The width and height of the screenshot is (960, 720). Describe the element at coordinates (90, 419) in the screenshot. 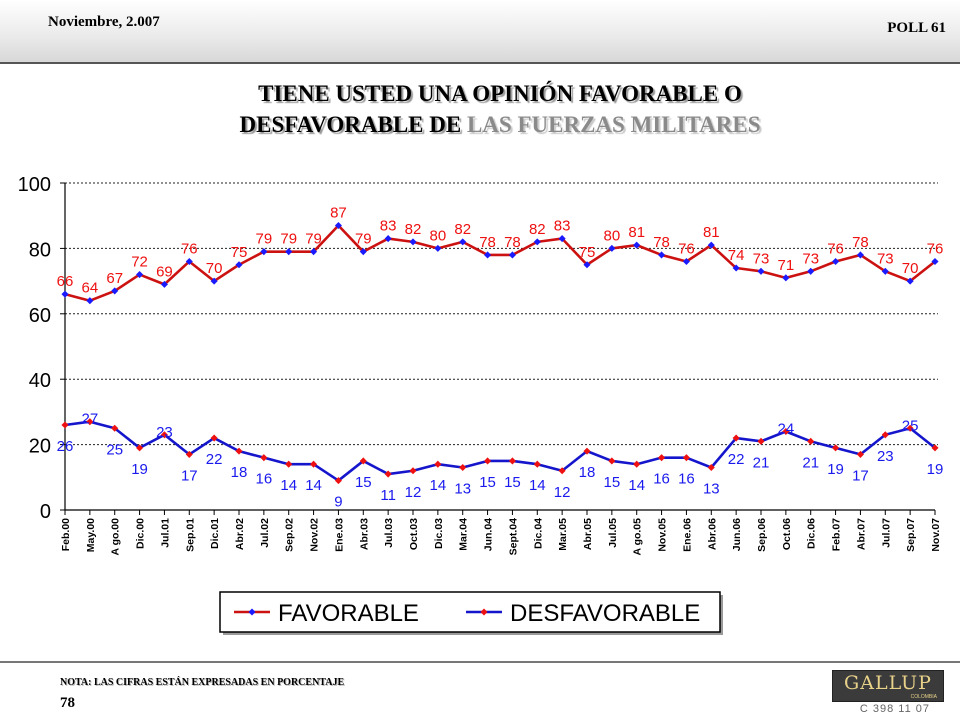

I see `data-label-desfavorable: 27` at that location.